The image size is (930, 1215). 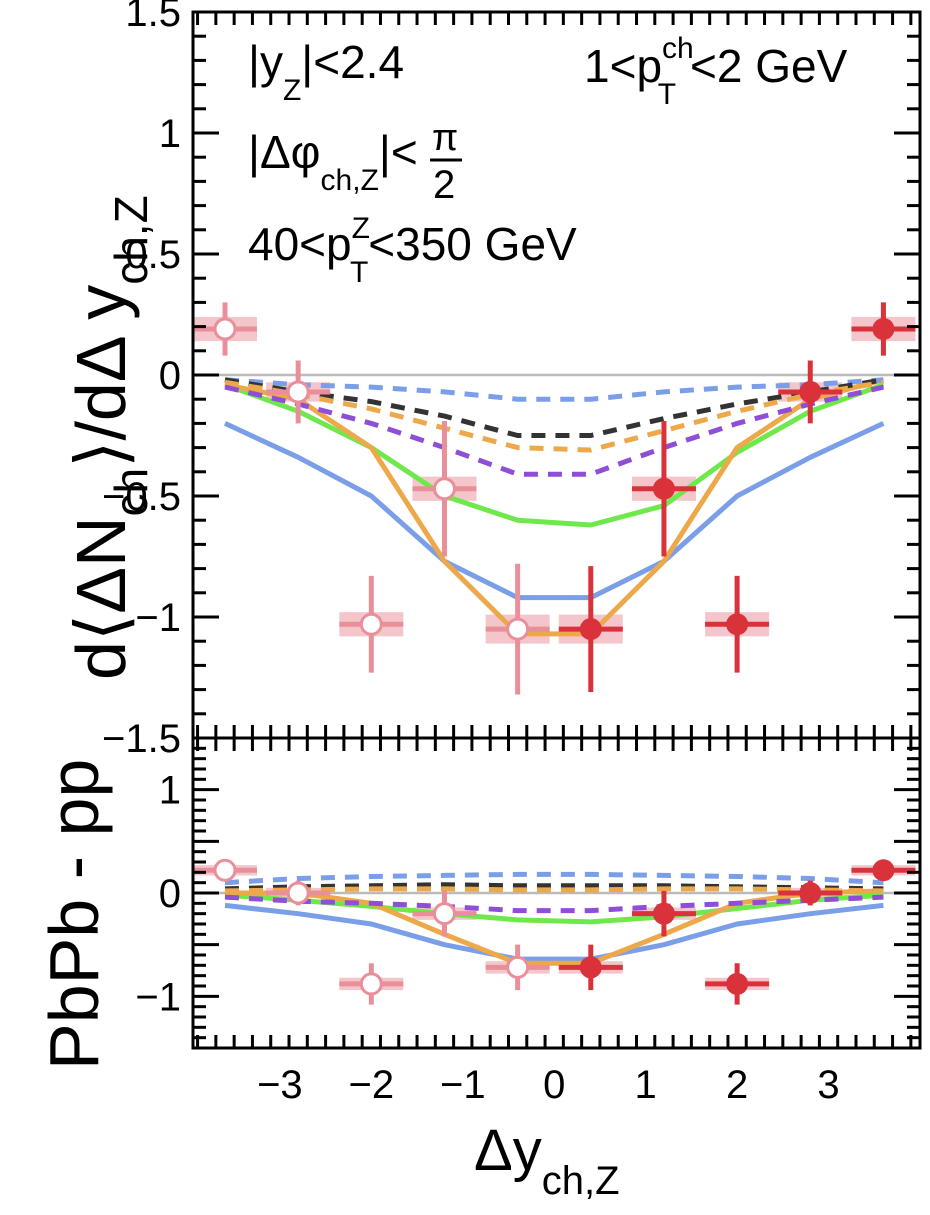 What do you see at coordinates (74, 914) in the screenshot?
I see `y-axis-label-lower: PbPb - pp` at bounding box center [74, 914].